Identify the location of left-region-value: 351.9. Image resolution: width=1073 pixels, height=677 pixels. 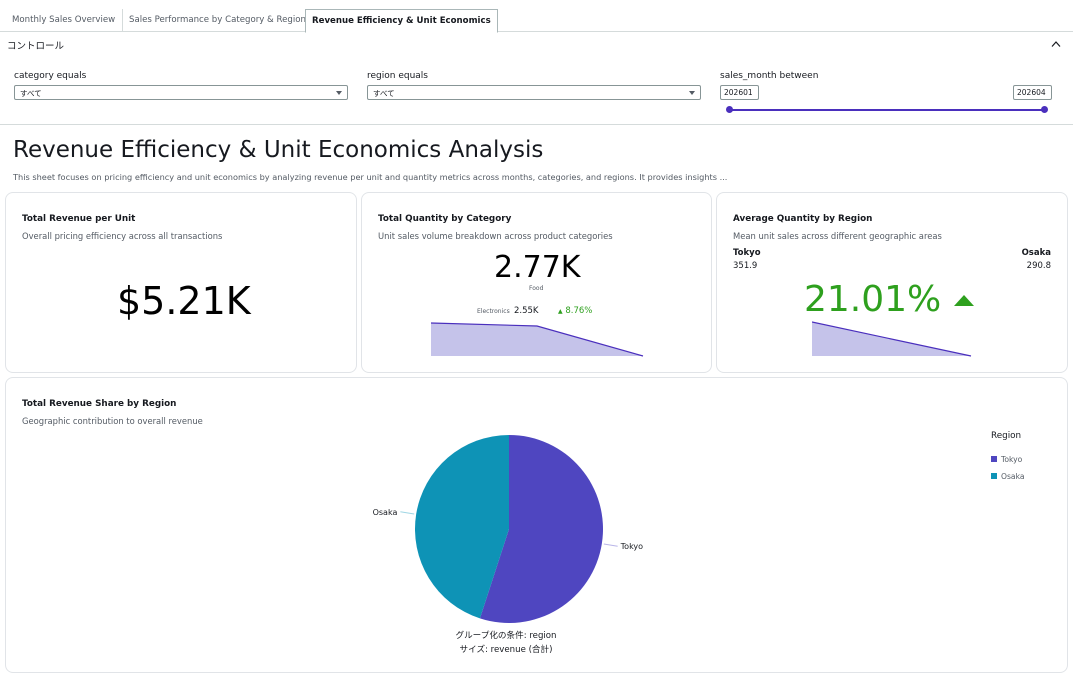
(745, 266).